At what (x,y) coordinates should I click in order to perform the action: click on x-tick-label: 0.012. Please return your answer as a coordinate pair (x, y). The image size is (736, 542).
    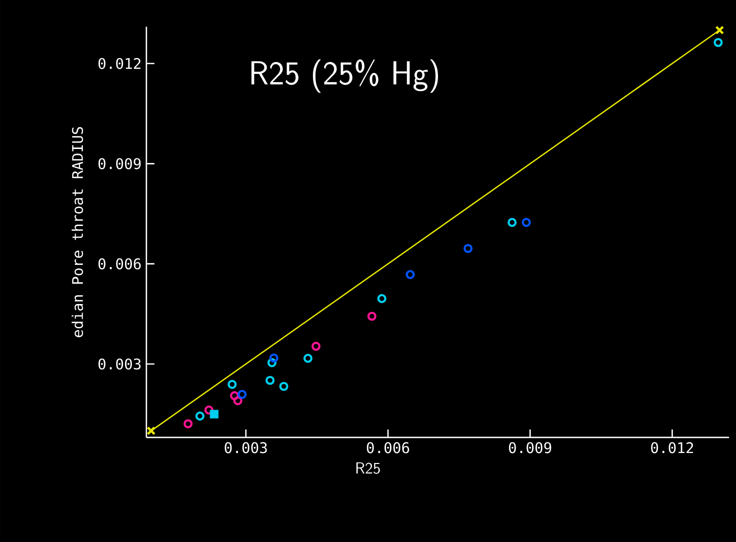
    Looking at the image, I should click on (672, 448).